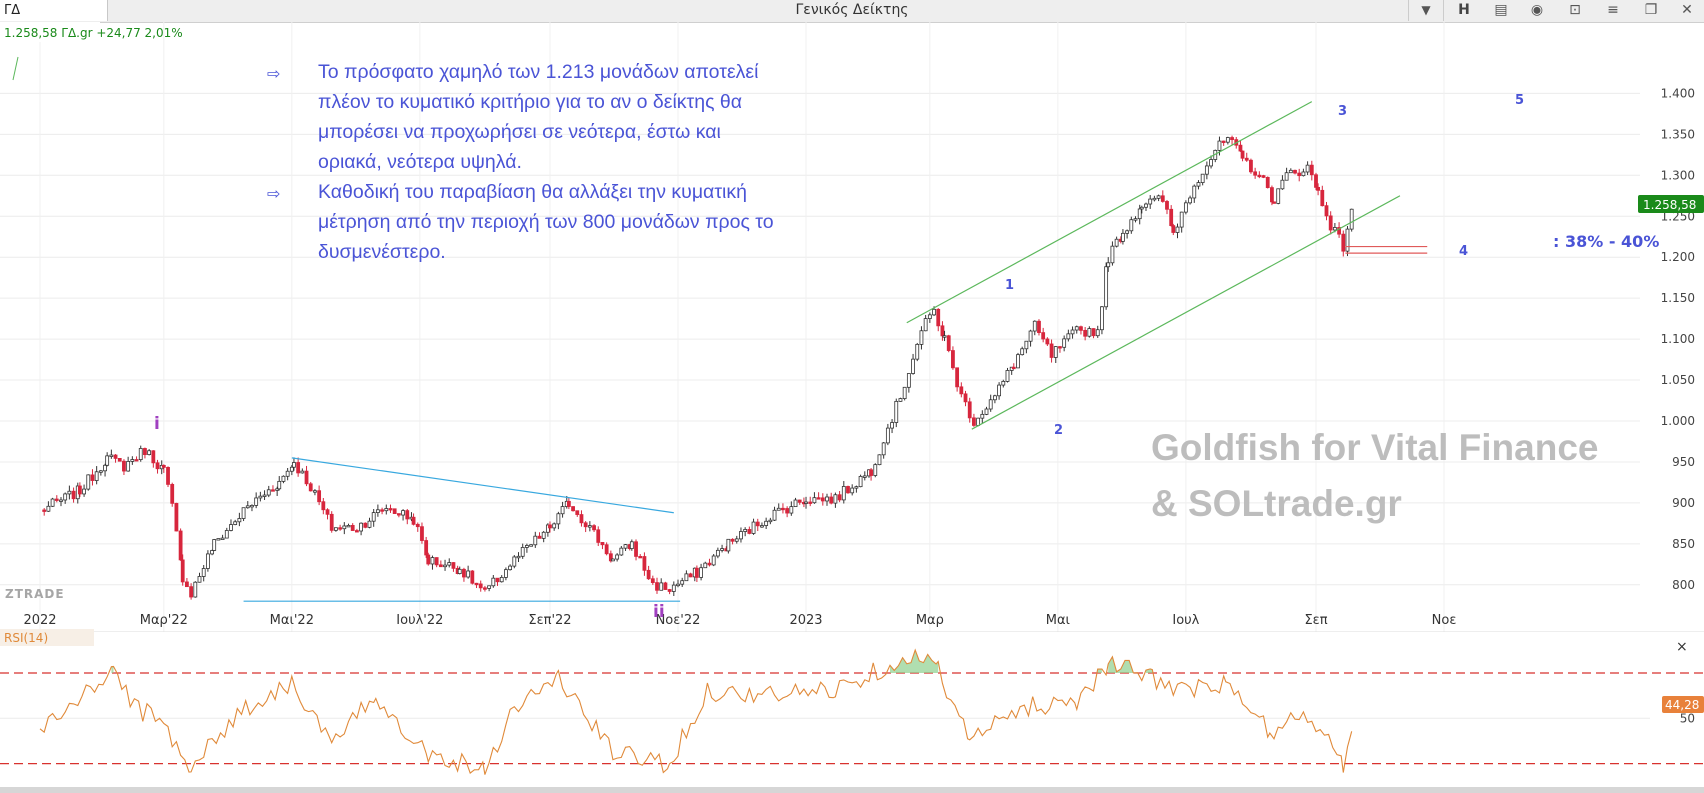 The width and height of the screenshot is (1704, 793). Describe the element at coordinates (1375, 447) in the screenshot. I see `watermark-line: Goldfish for Vital Finance` at that location.